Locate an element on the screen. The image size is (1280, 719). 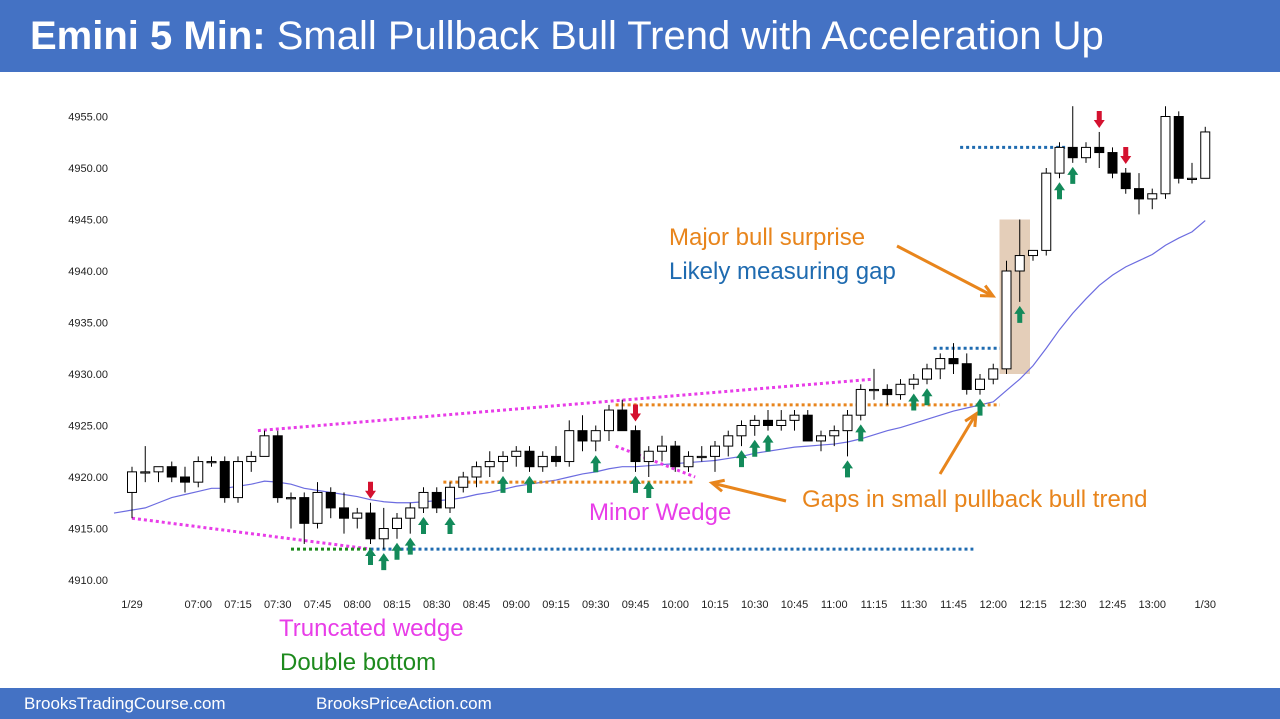
x-tick-label: 09:00 is located at coordinates (516, 605).